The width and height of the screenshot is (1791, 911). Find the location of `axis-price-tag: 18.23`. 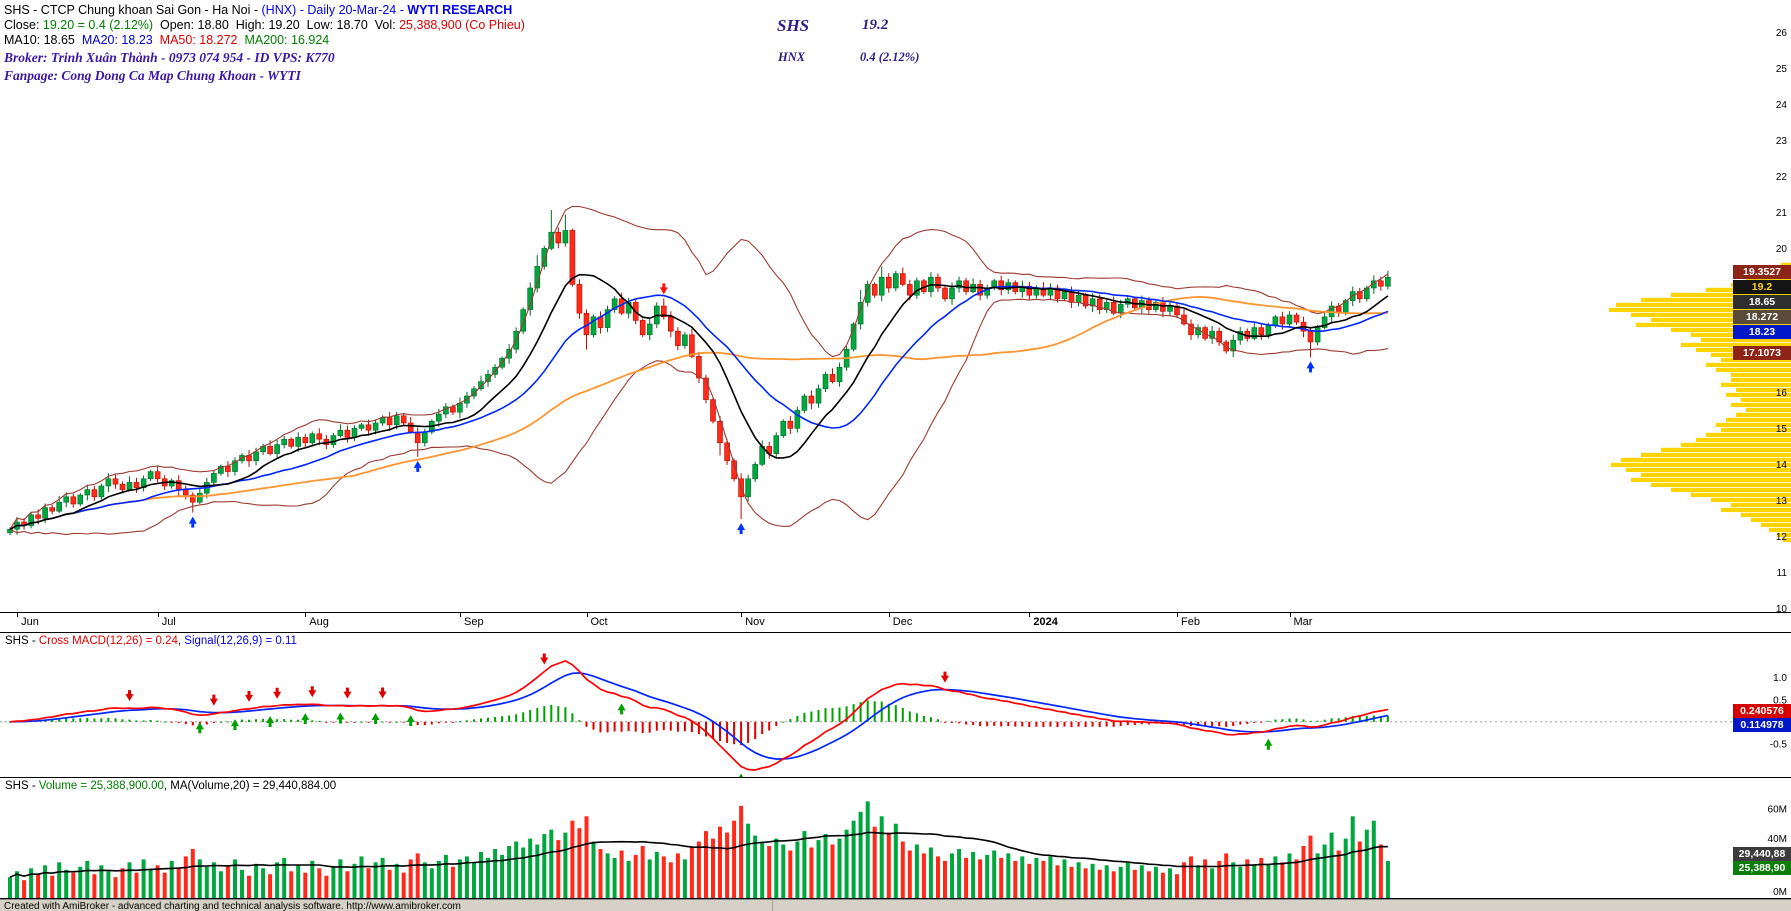

axis-price-tag: 18.23 is located at coordinates (1762, 331).